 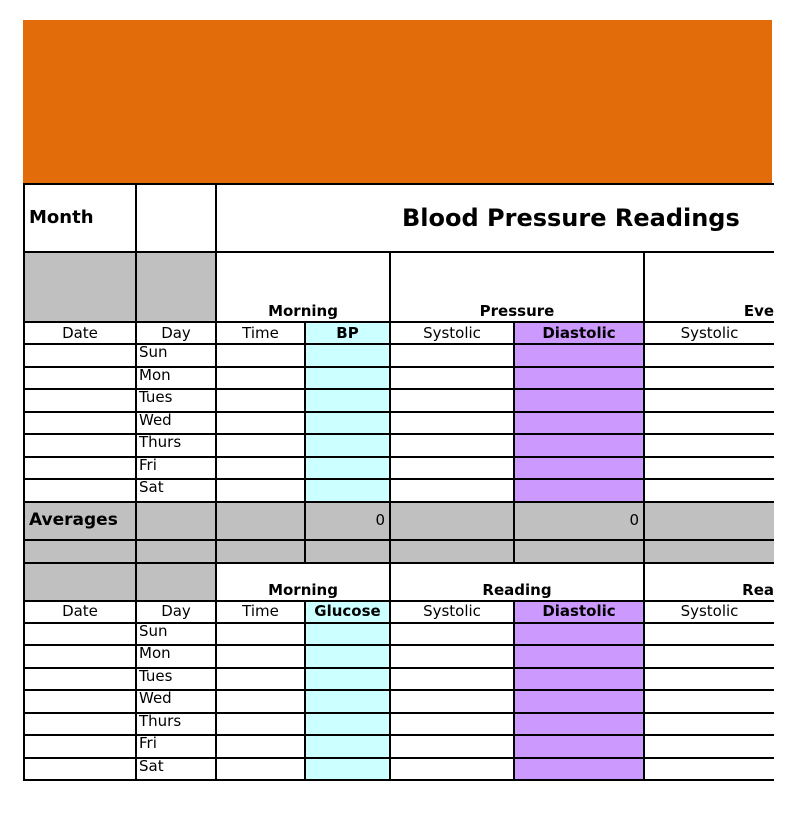 I want to click on day-label: Sat, so click(x=176, y=768).